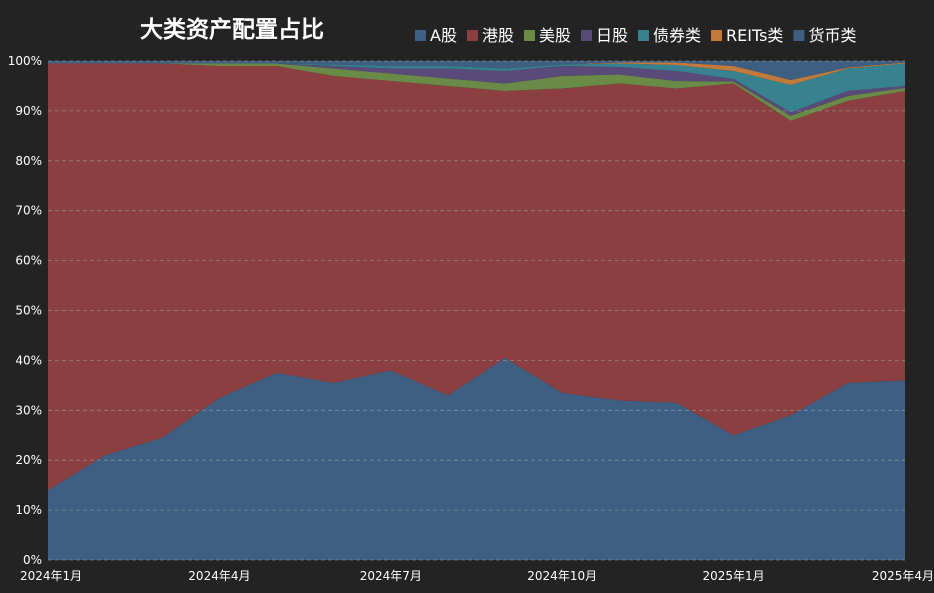  What do you see at coordinates (562, 576) in the screenshot?
I see `x-tick-label: 2024年10月` at bounding box center [562, 576].